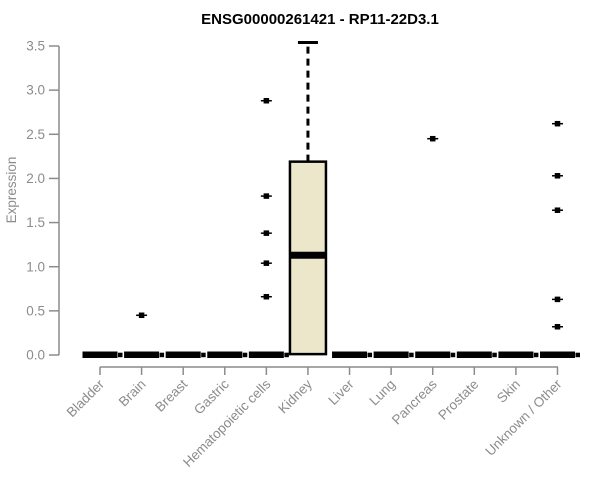 The image size is (600, 500). What do you see at coordinates (308, 198) in the screenshot?
I see `boxplot-kidney` at bounding box center [308, 198].